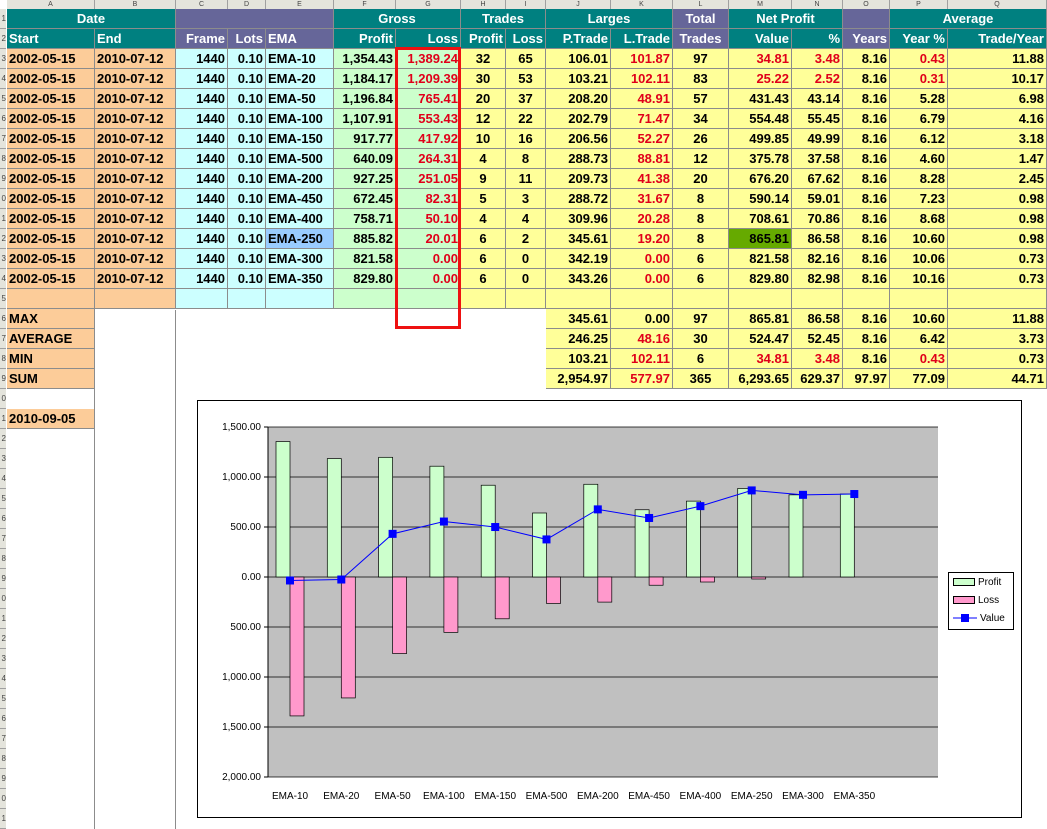  What do you see at coordinates (483, 59) in the screenshot?
I see `table-cell: 32` at bounding box center [483, 59].